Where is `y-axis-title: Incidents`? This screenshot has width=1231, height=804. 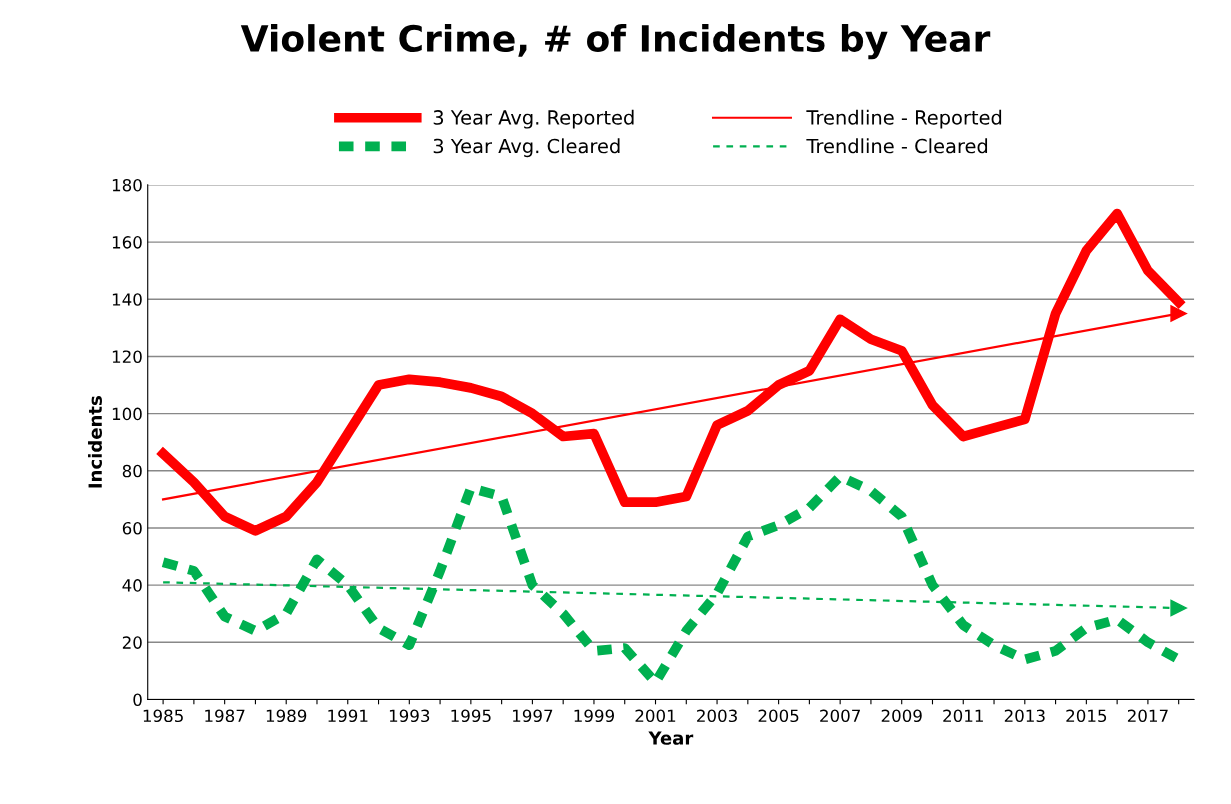
y-axis-title: Incidents is located at coordinates (95, 442).